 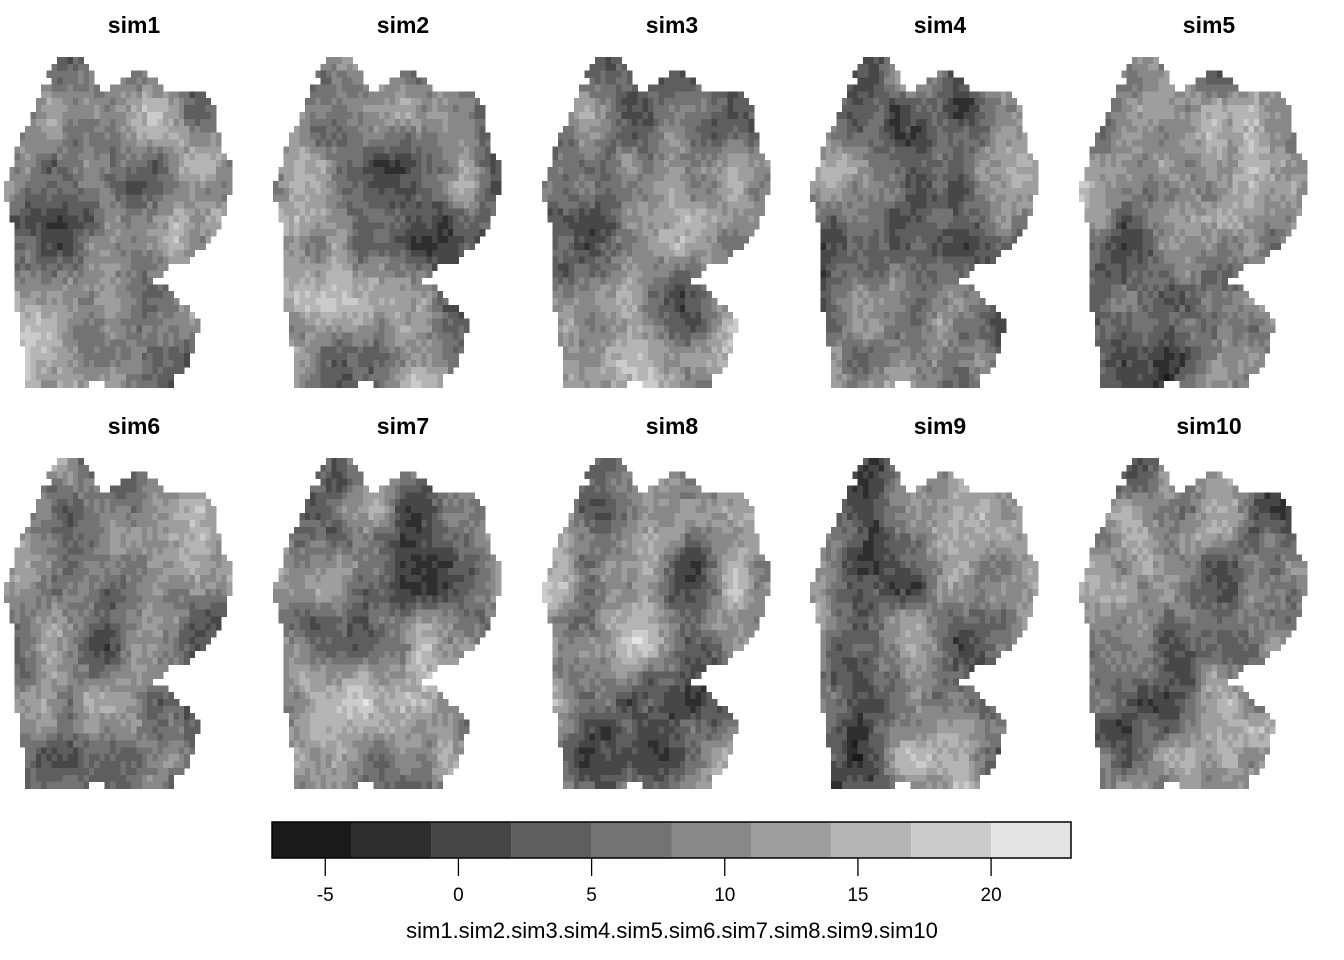 I want to click on map-panel-sim2: sim2, so click(x=403, y=200).